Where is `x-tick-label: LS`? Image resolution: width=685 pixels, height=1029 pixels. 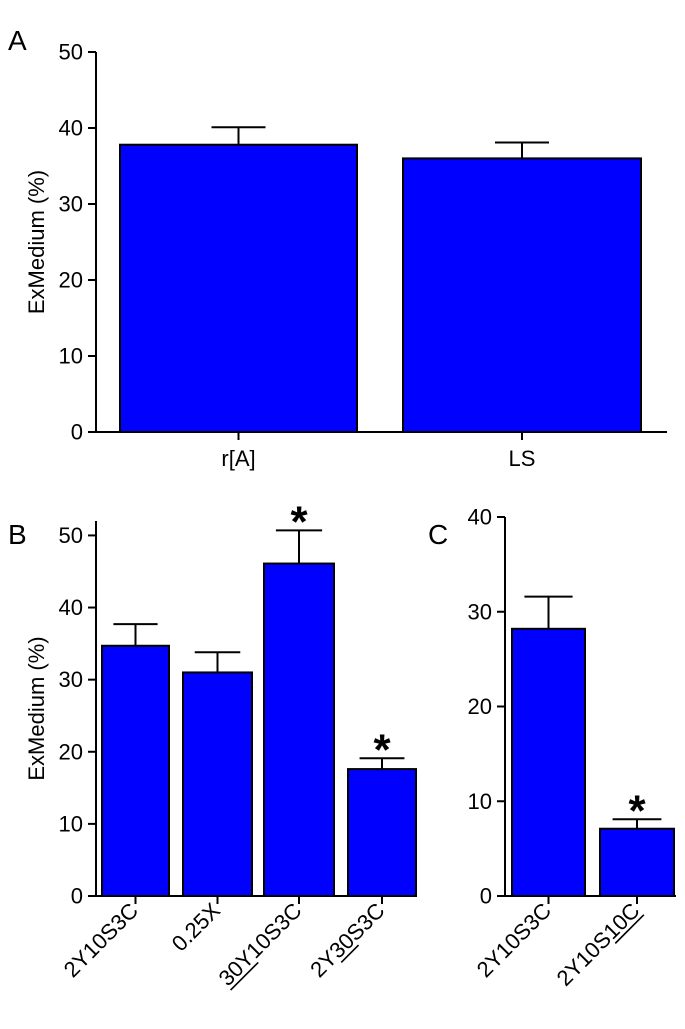
x-tick-label: LS is located at coordinates (522, 458).